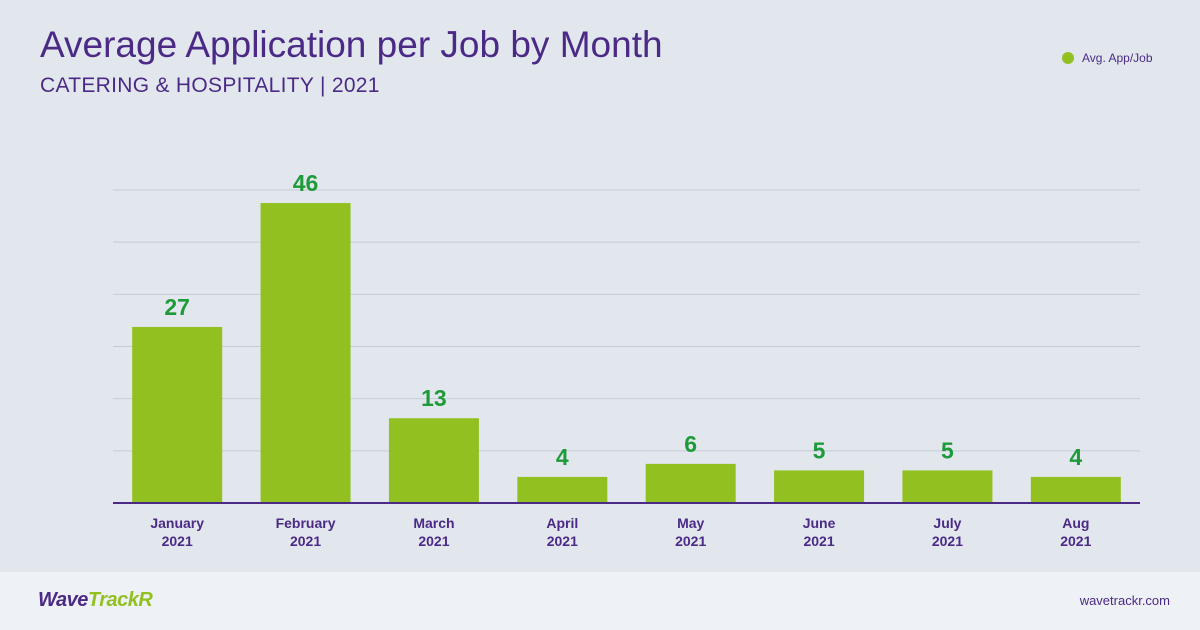 The image size is (1200, 630). I want to click on x-tick-label-april: April, so click(562, 523).